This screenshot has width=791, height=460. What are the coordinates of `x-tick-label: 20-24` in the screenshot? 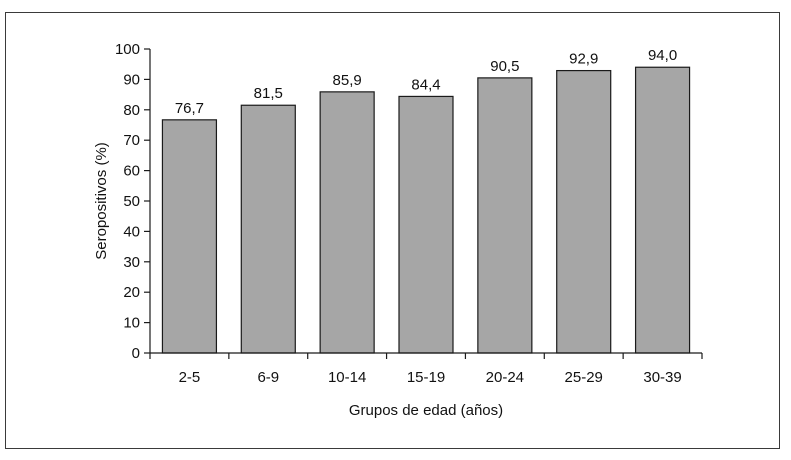 It's located at (505, 377).